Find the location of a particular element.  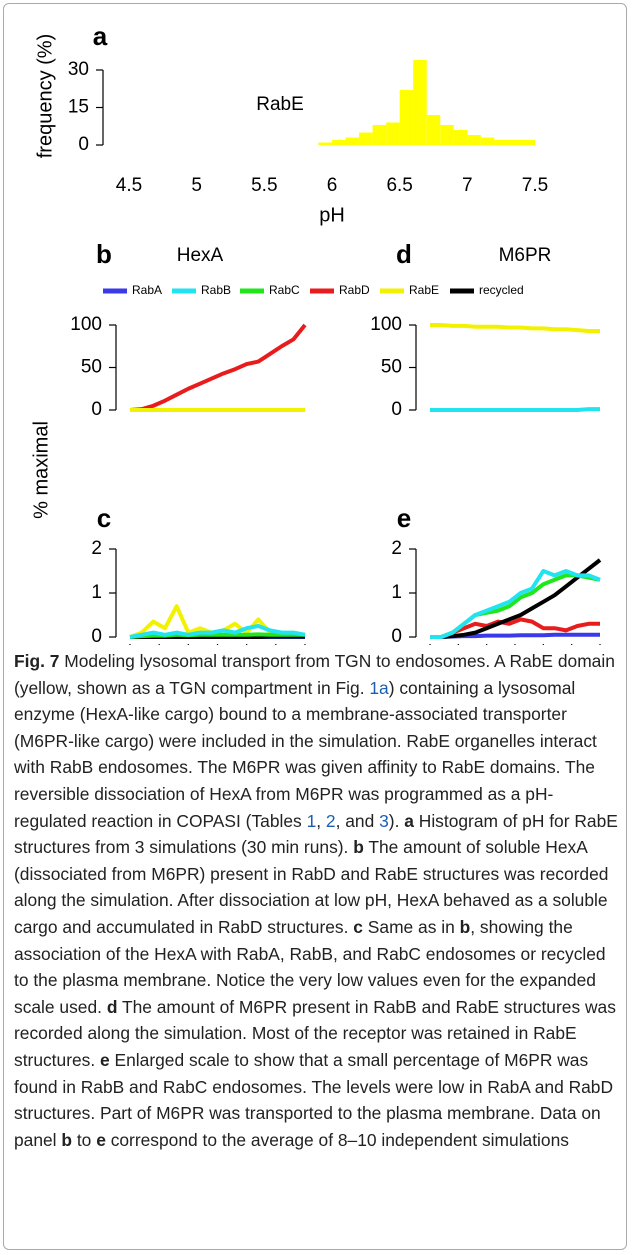

caption-text: , and is located at coordinates (357, 820).